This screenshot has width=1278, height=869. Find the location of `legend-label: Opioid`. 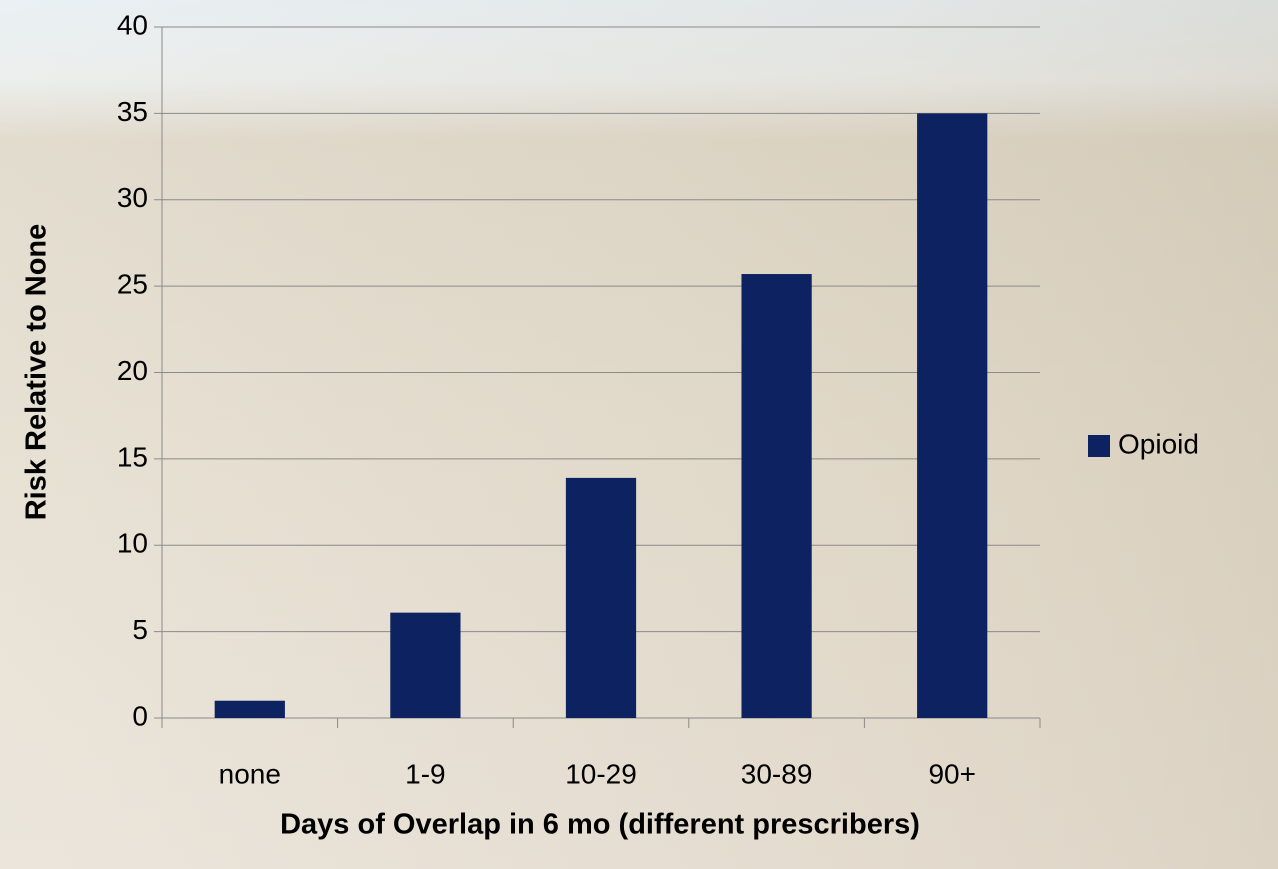

legend-label: Opioid is located at coordinates (1158, 443).